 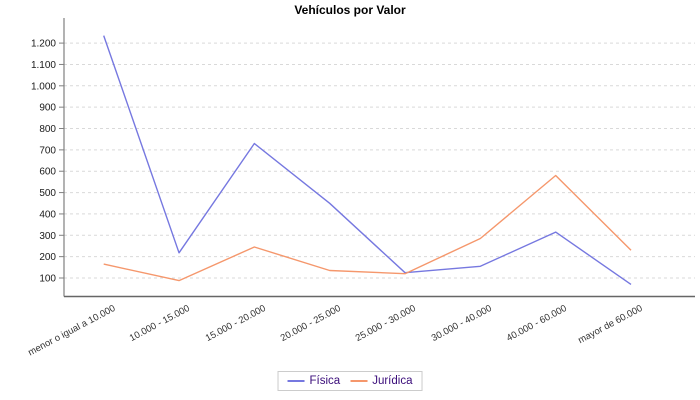 What do you see at coordinates (359, 381) in the screenshot?
I see `juridica-line-swatch` at bounding box center [359, 381].